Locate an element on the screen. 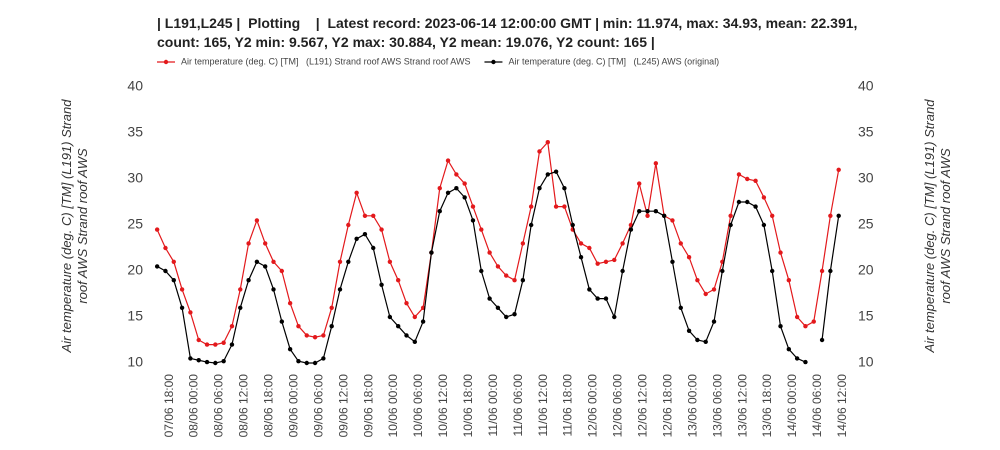 The image size is (1000, 450). x-tick-label: 11/06 18:00 is located at coordinates (568, 405).